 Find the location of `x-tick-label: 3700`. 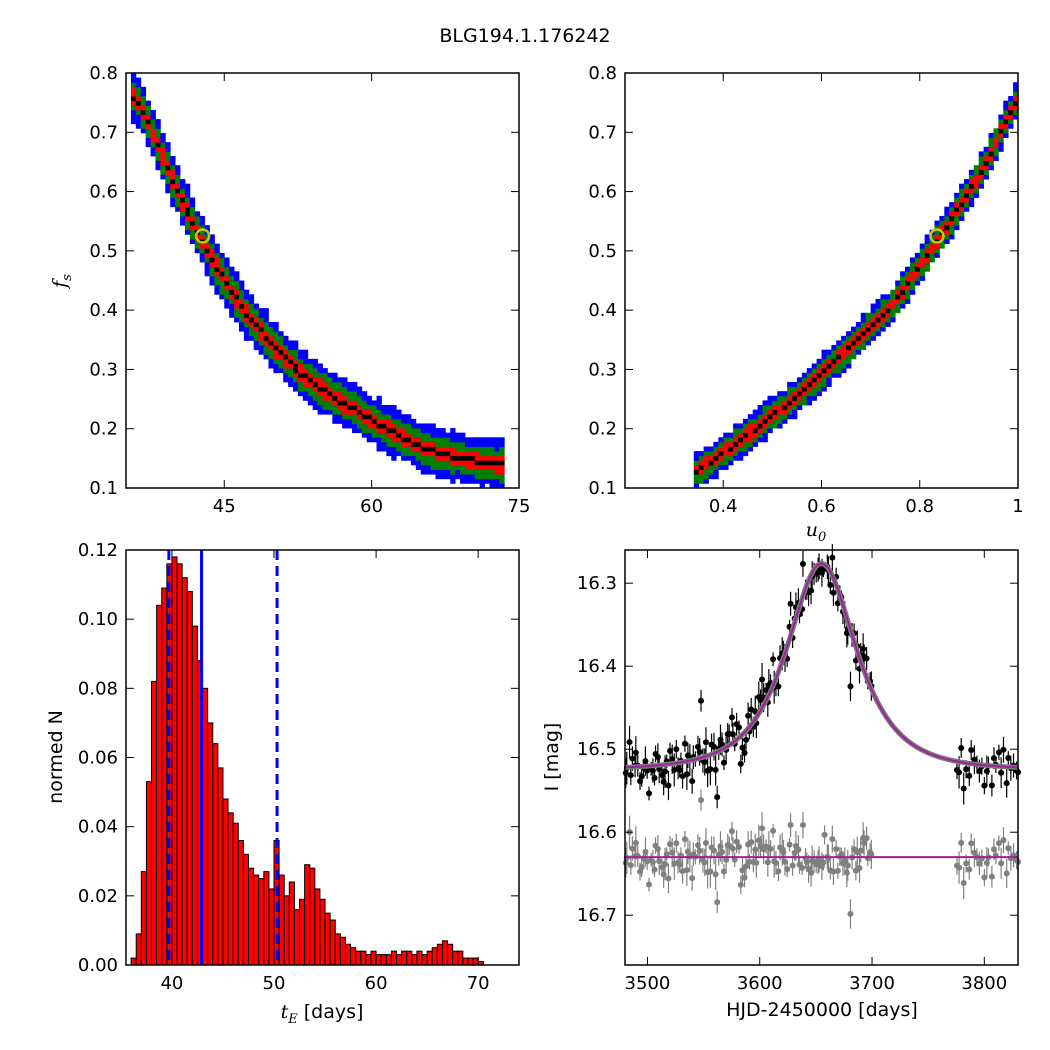

x-tick-label: 3700 is located at coordinates (872, 983).